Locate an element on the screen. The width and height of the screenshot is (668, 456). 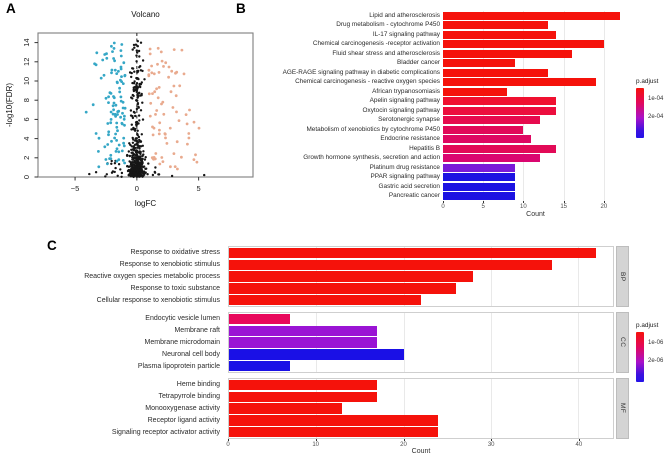
axis-tick-label: 30 is located at coordinates (491, 444).